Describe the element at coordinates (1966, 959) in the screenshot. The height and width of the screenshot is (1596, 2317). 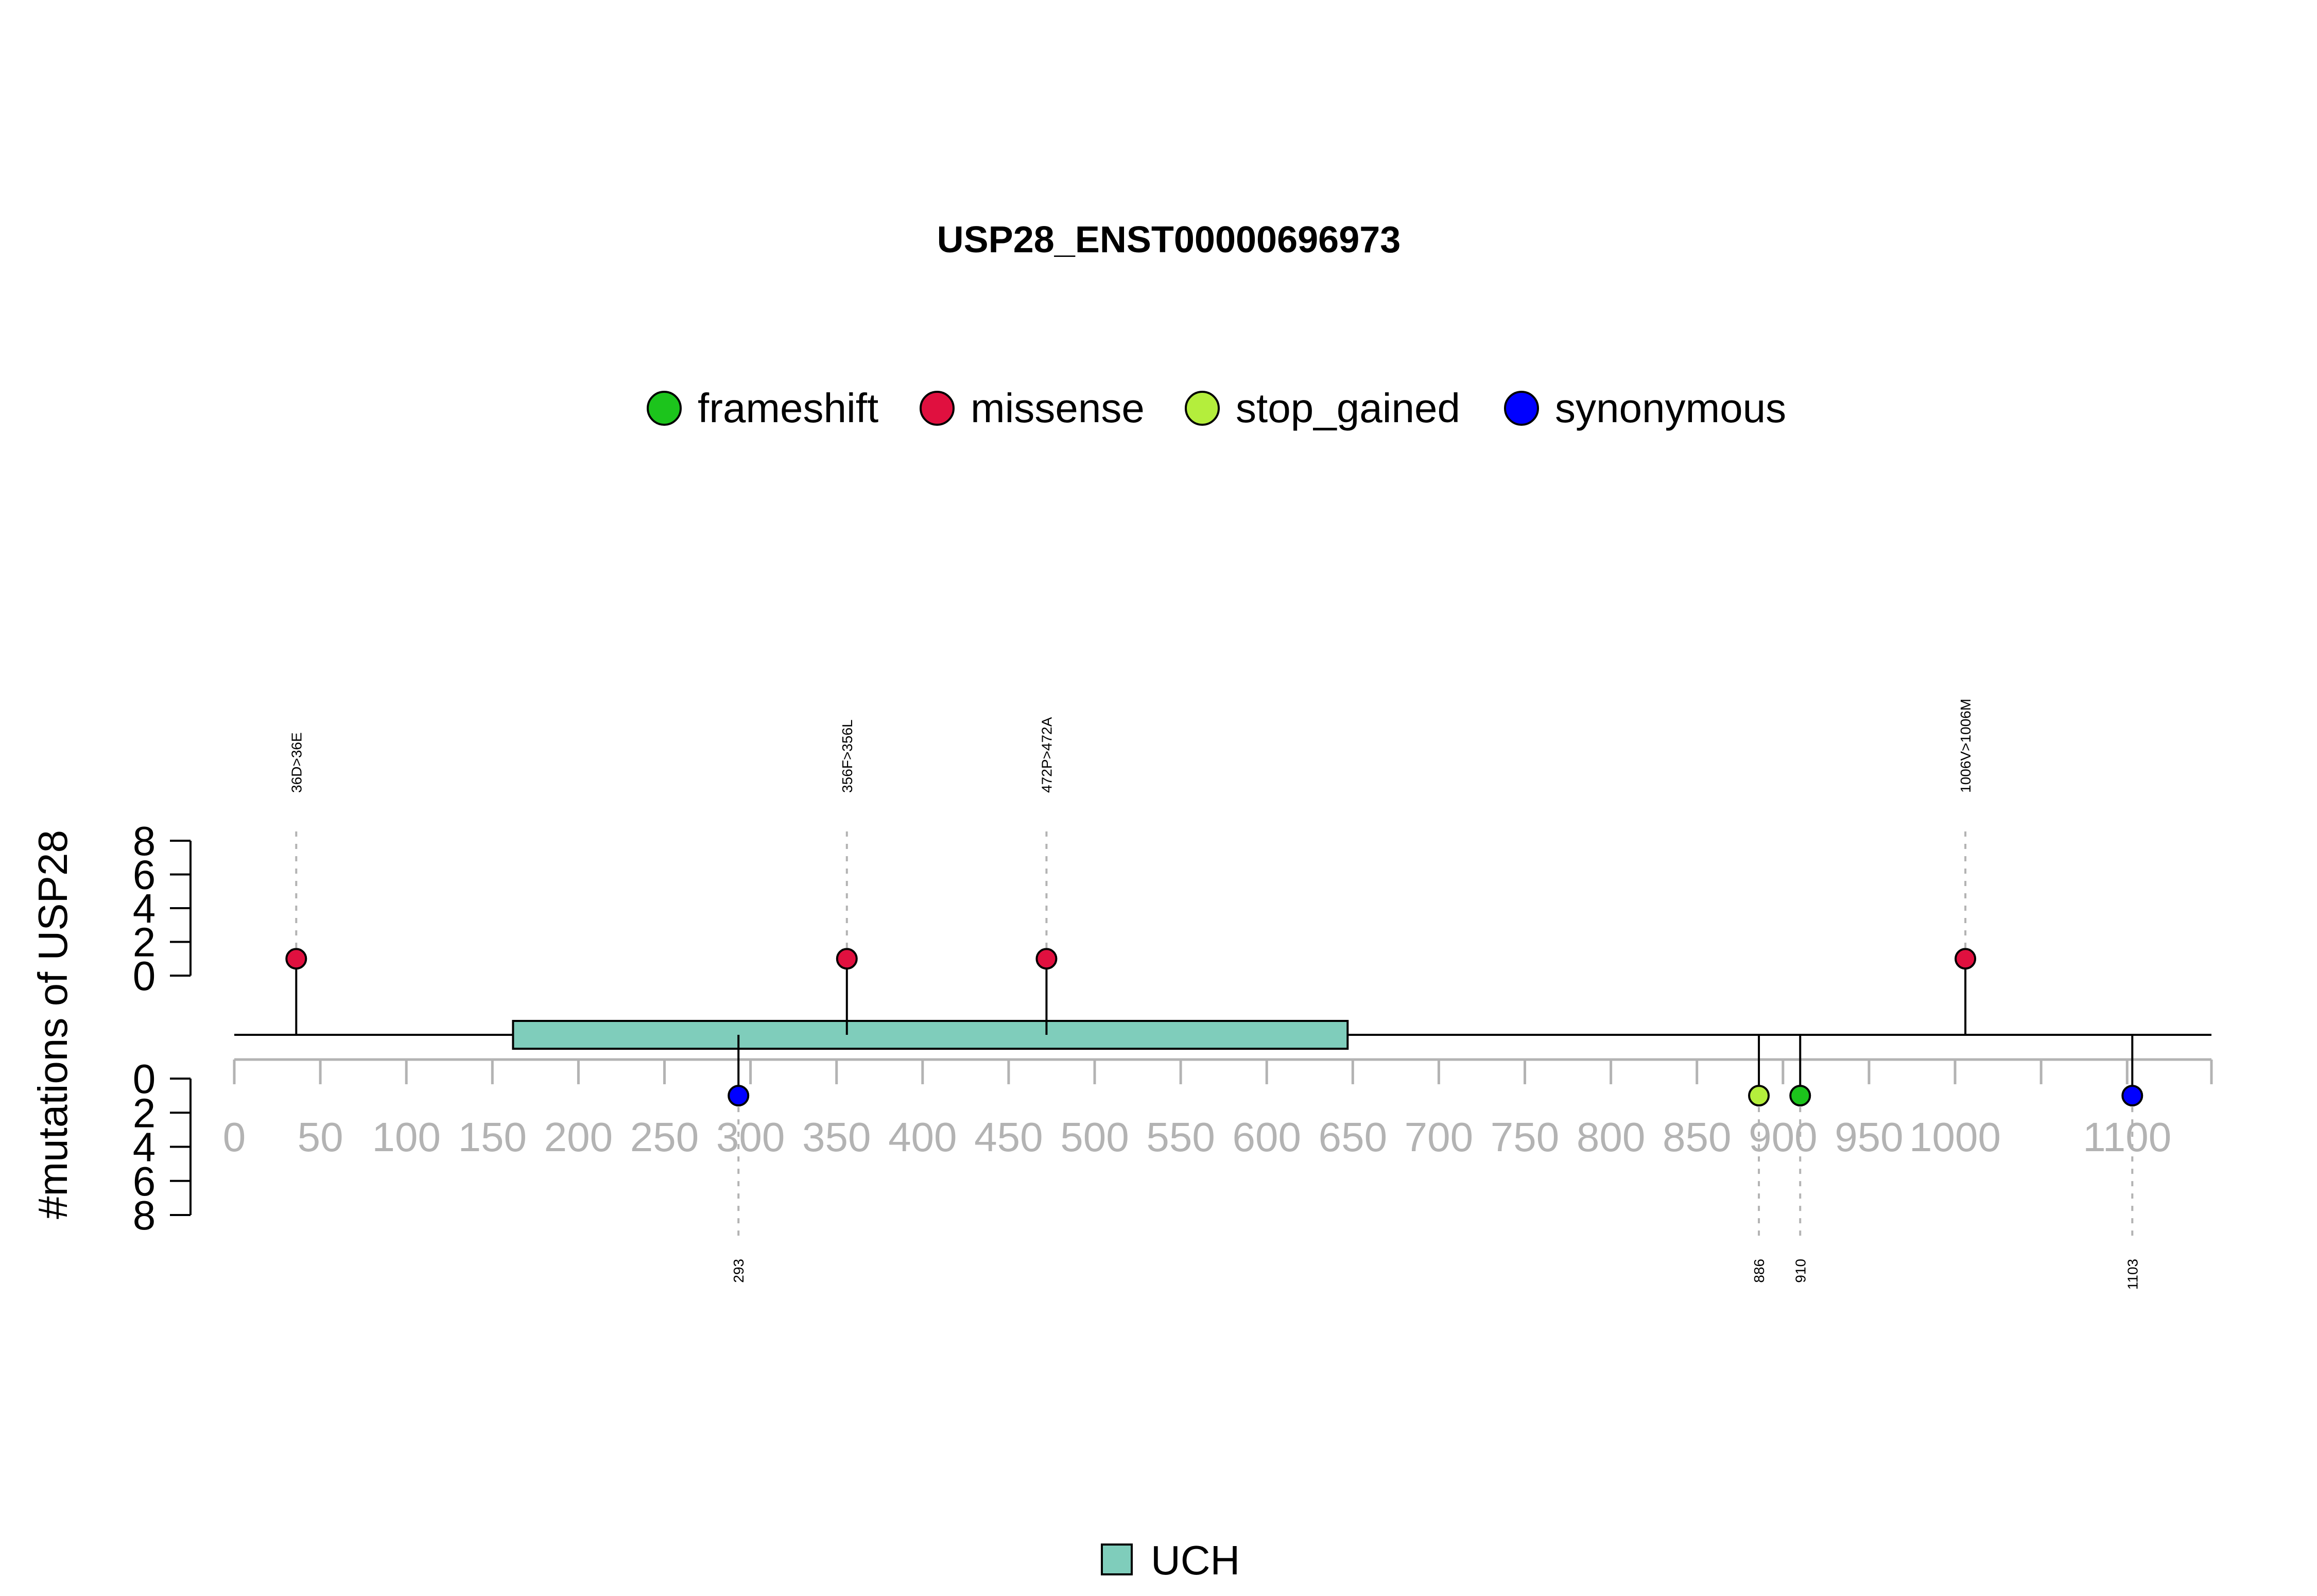
I see `mutation-1006-point` at that location.